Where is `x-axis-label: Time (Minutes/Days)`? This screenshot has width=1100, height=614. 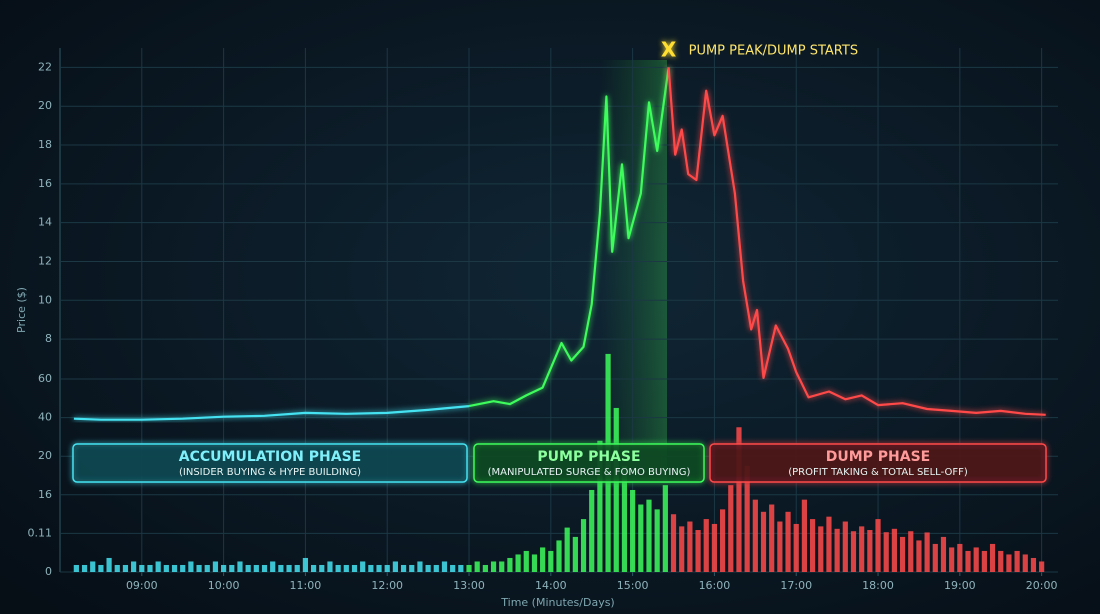
x-axis-label: Time (Minutes/Days) is located at coordinates (557, 602).